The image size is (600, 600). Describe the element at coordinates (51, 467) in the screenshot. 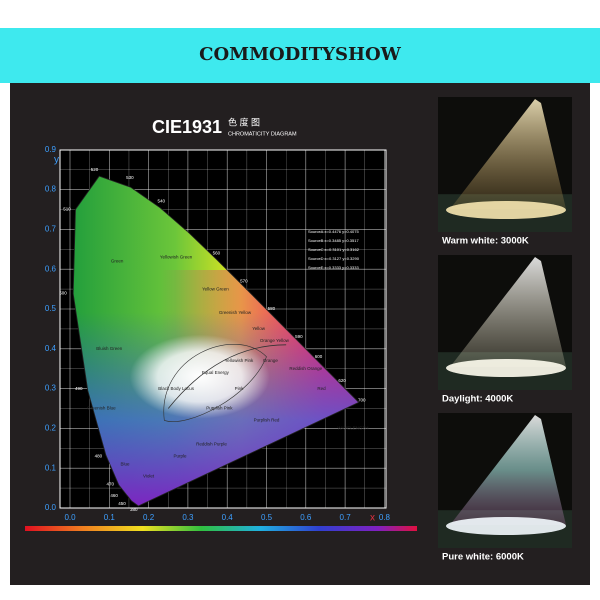

I see `y-tick-label: 0.1` at that location.